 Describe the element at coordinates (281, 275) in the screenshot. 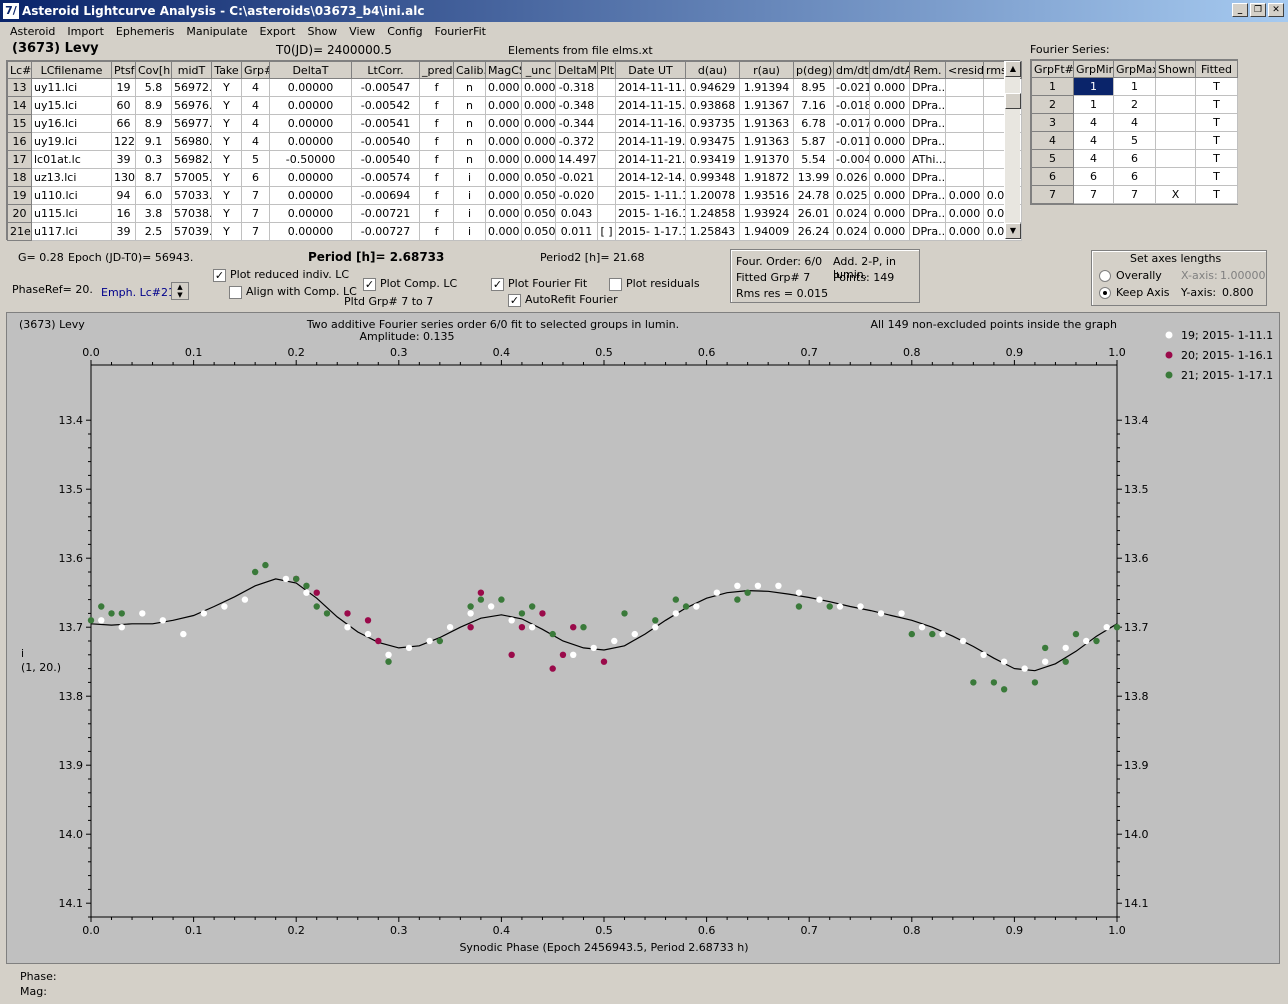

I see `plot-reduced-checkbox: ✓ Plot reduced indiv. LC` at that location.